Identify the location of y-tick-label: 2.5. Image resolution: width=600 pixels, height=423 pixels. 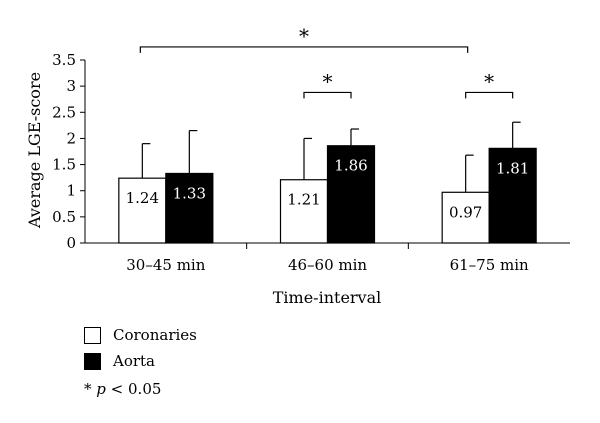
(64, 112).